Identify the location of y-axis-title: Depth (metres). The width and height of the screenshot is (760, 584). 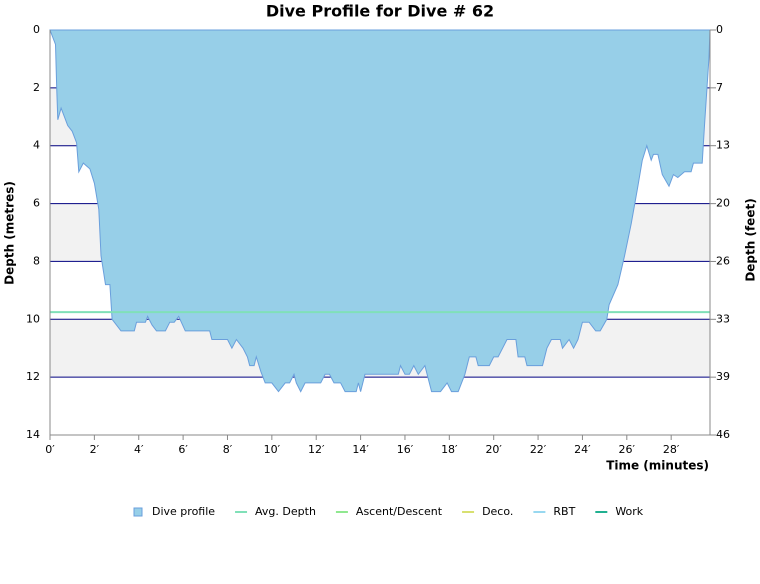
(10, 233).